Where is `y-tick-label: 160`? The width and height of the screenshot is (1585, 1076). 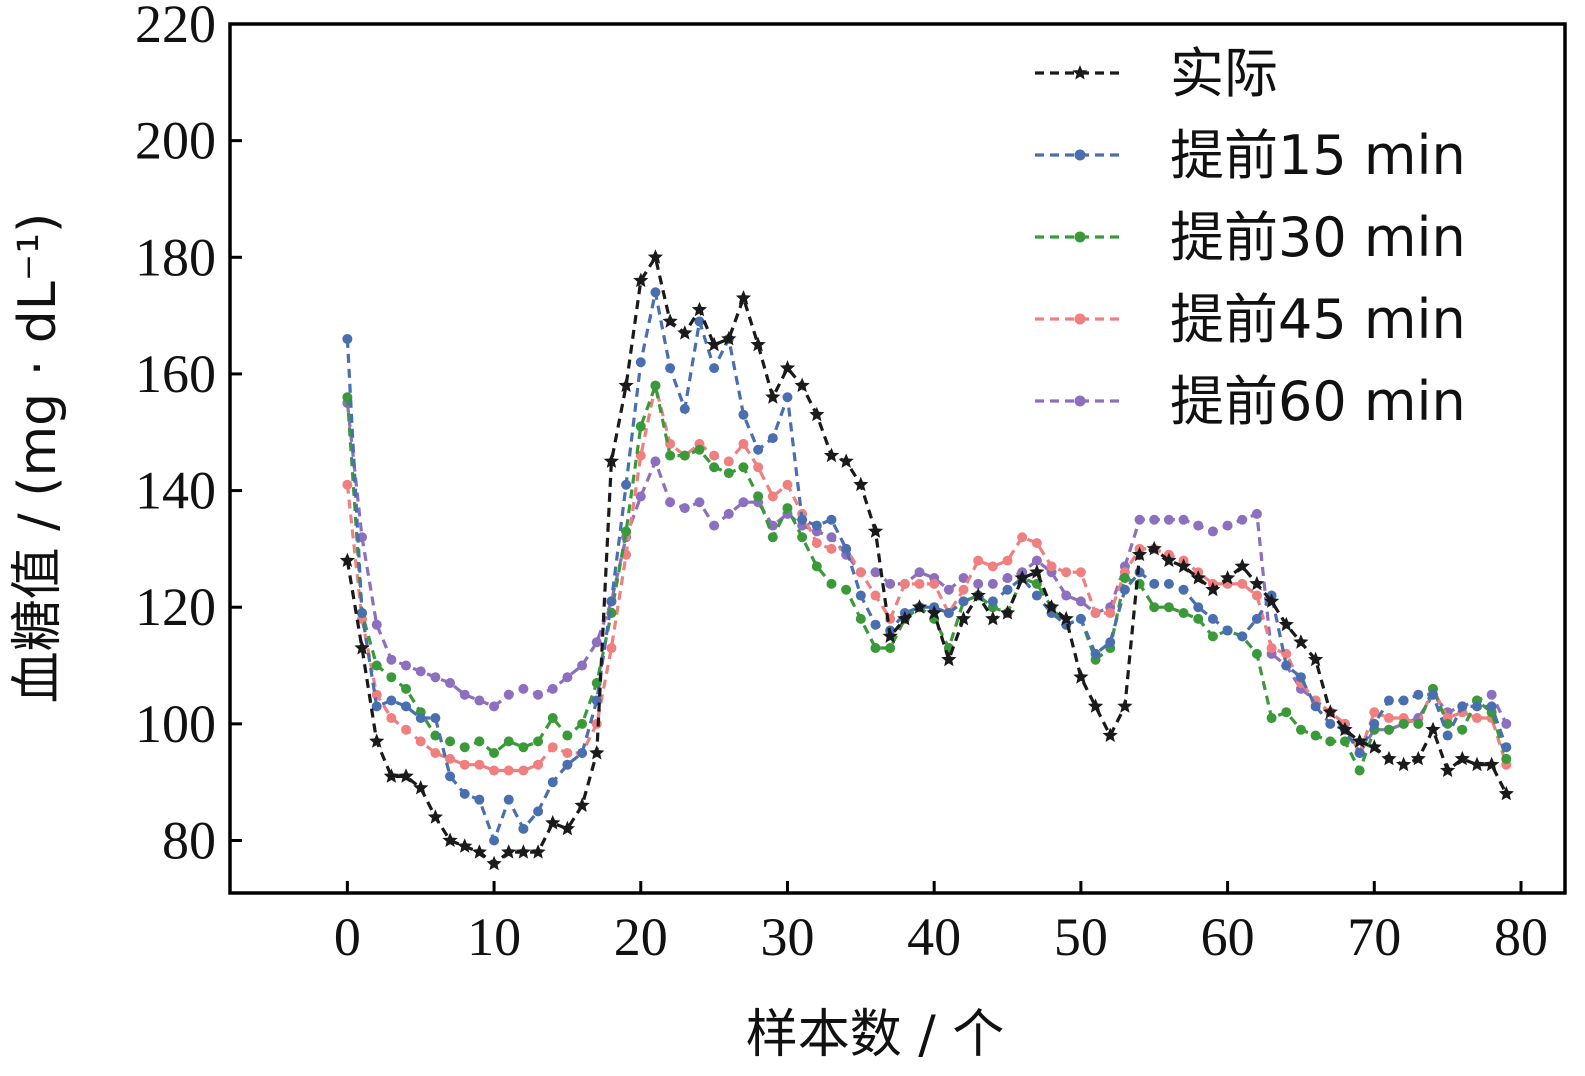
y-tick-label: 160 is located at coordinates (175, 374).